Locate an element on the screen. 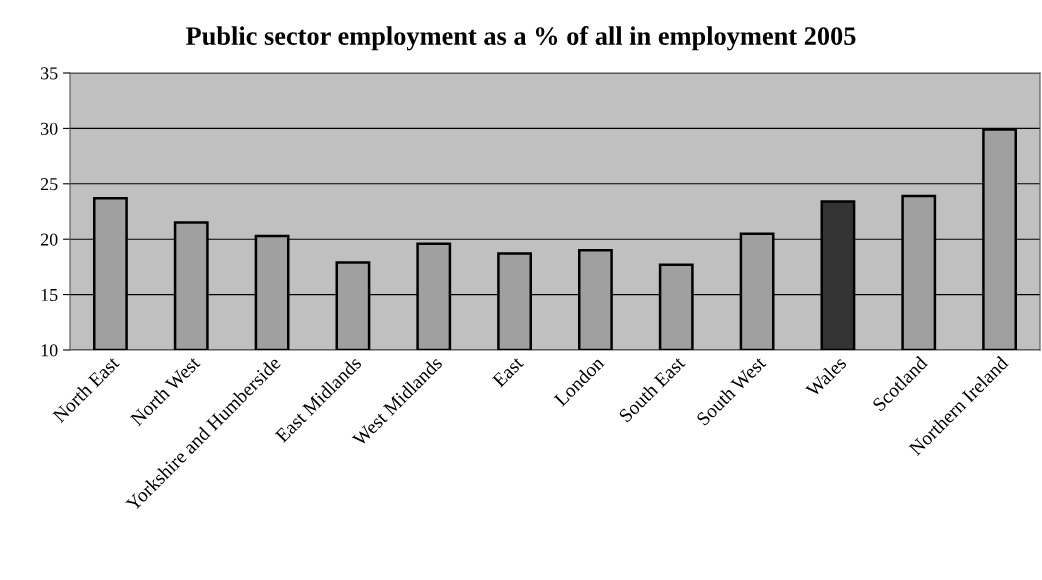 This screenshot has height=580, width=1042. y-tick-label: 30 is located at coordinates (49, 128).